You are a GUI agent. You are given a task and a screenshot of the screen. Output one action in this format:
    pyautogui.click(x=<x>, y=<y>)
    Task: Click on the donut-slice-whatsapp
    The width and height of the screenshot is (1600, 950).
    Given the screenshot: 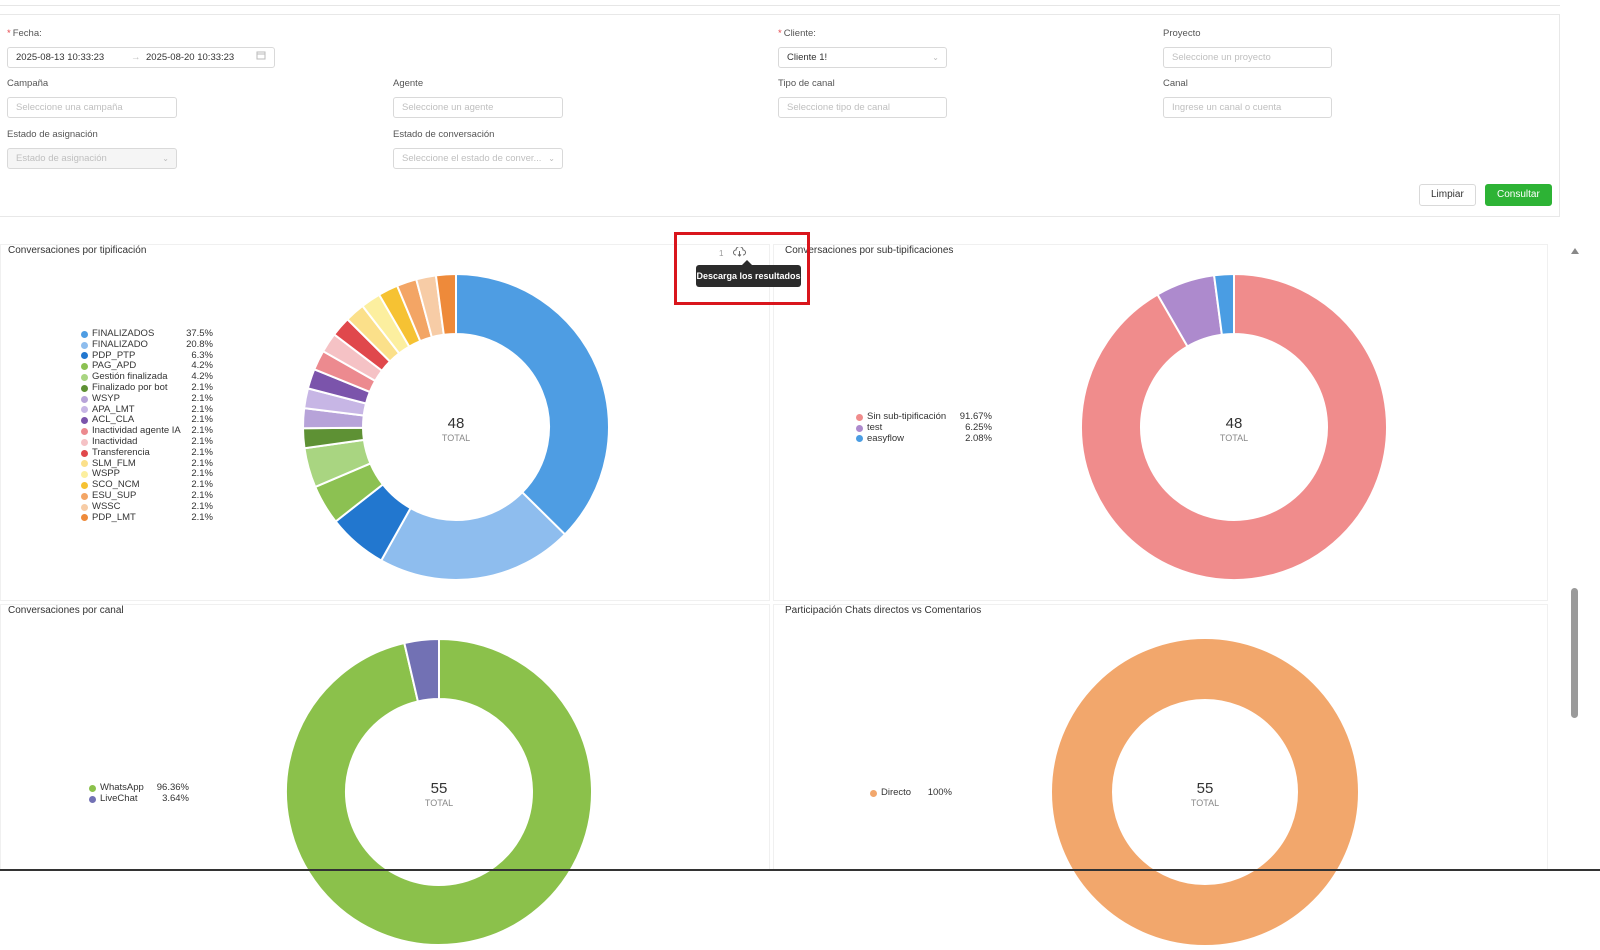 What is the action you would take?
    pyautogui.click(x=439, y=791)
    